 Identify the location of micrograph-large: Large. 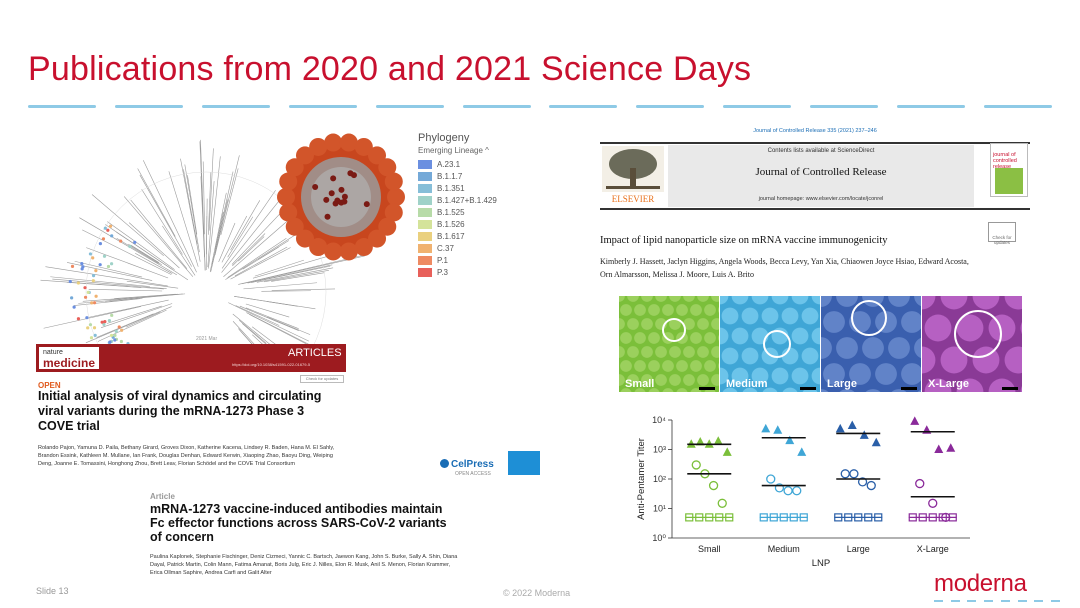
(871, 344).